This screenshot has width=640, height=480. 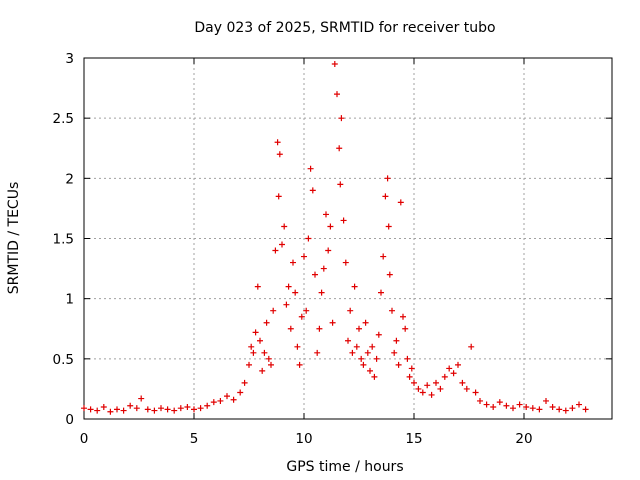 I want to click on y-tick-label: 3, so click(x=69, y=59).